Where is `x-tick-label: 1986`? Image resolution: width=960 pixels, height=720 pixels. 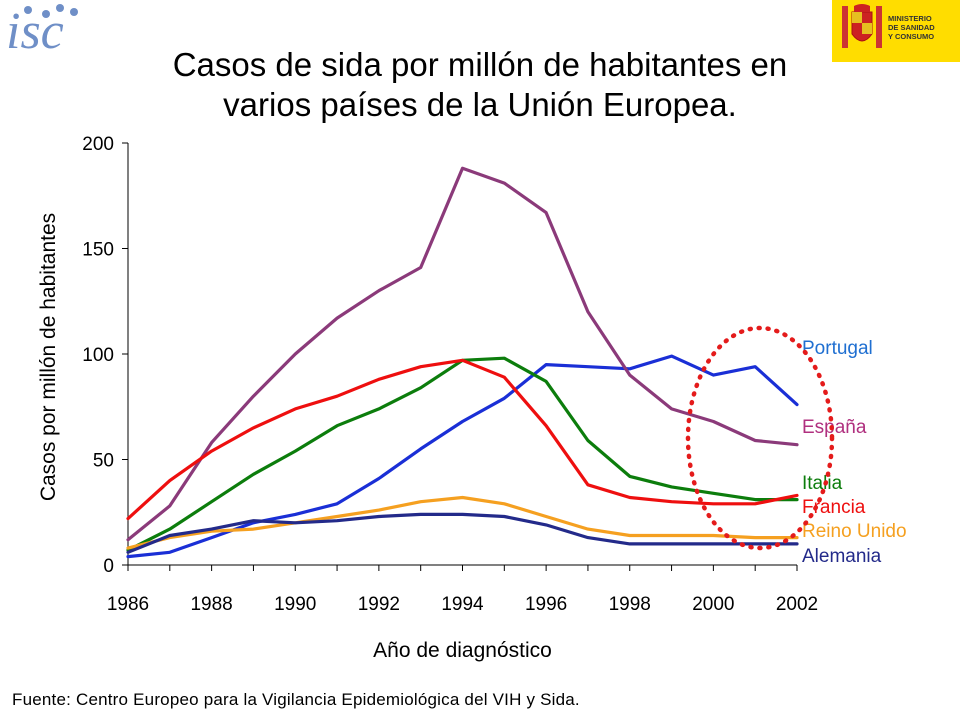
x-tick-label: 1986 is located at coordinates (128, 604).